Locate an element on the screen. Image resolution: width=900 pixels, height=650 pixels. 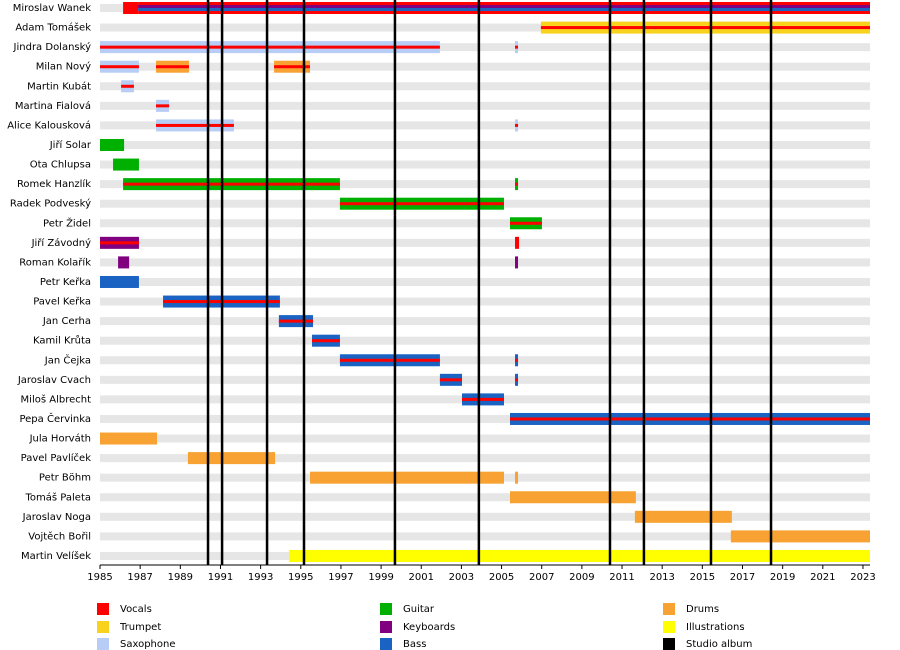
x-tick-label: 2005 is located at coordinates (501, 577).